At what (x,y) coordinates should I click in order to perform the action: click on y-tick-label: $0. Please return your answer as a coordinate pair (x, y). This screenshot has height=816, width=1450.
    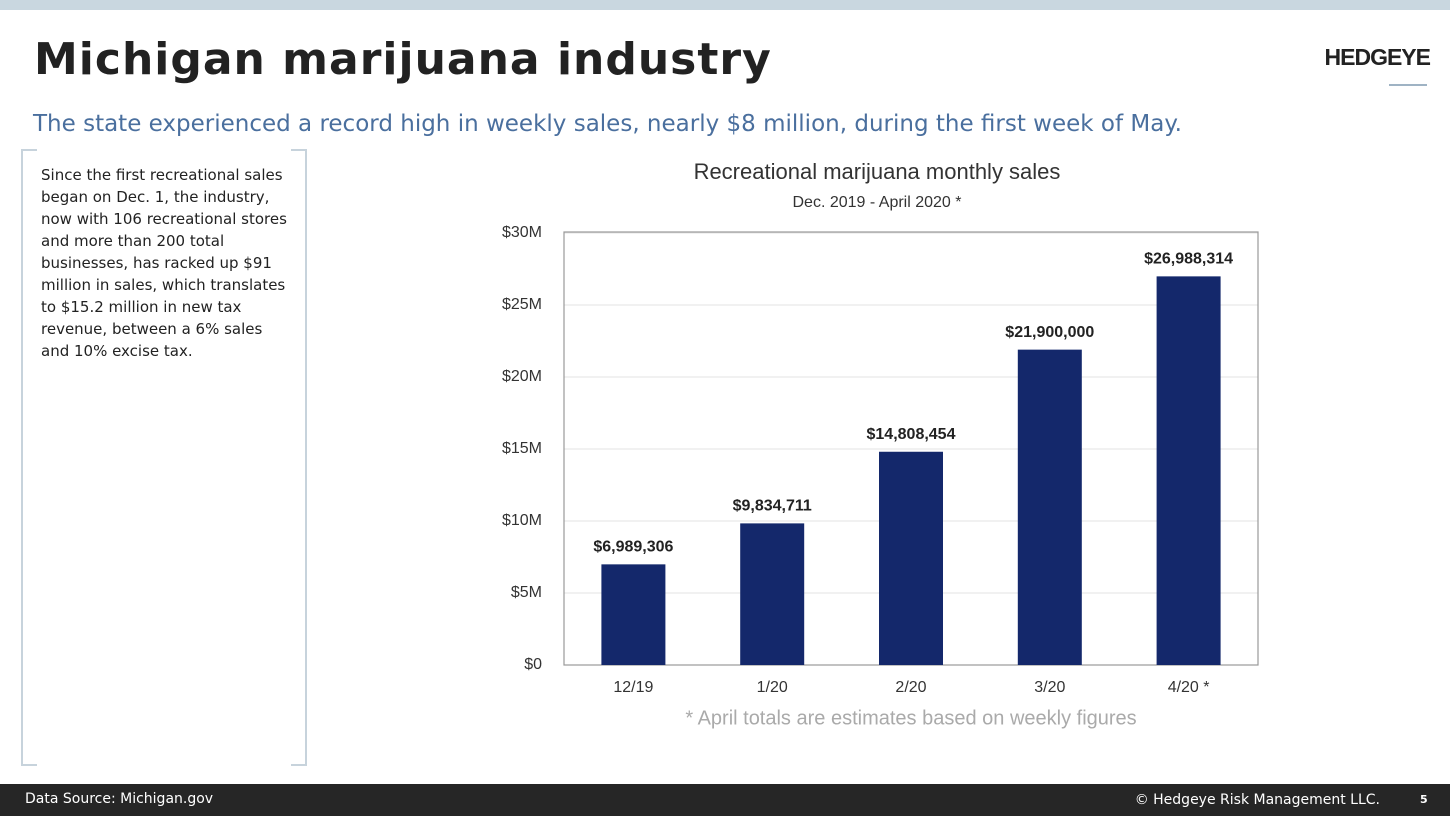
    Looking at the image, I should click on (533, 664).